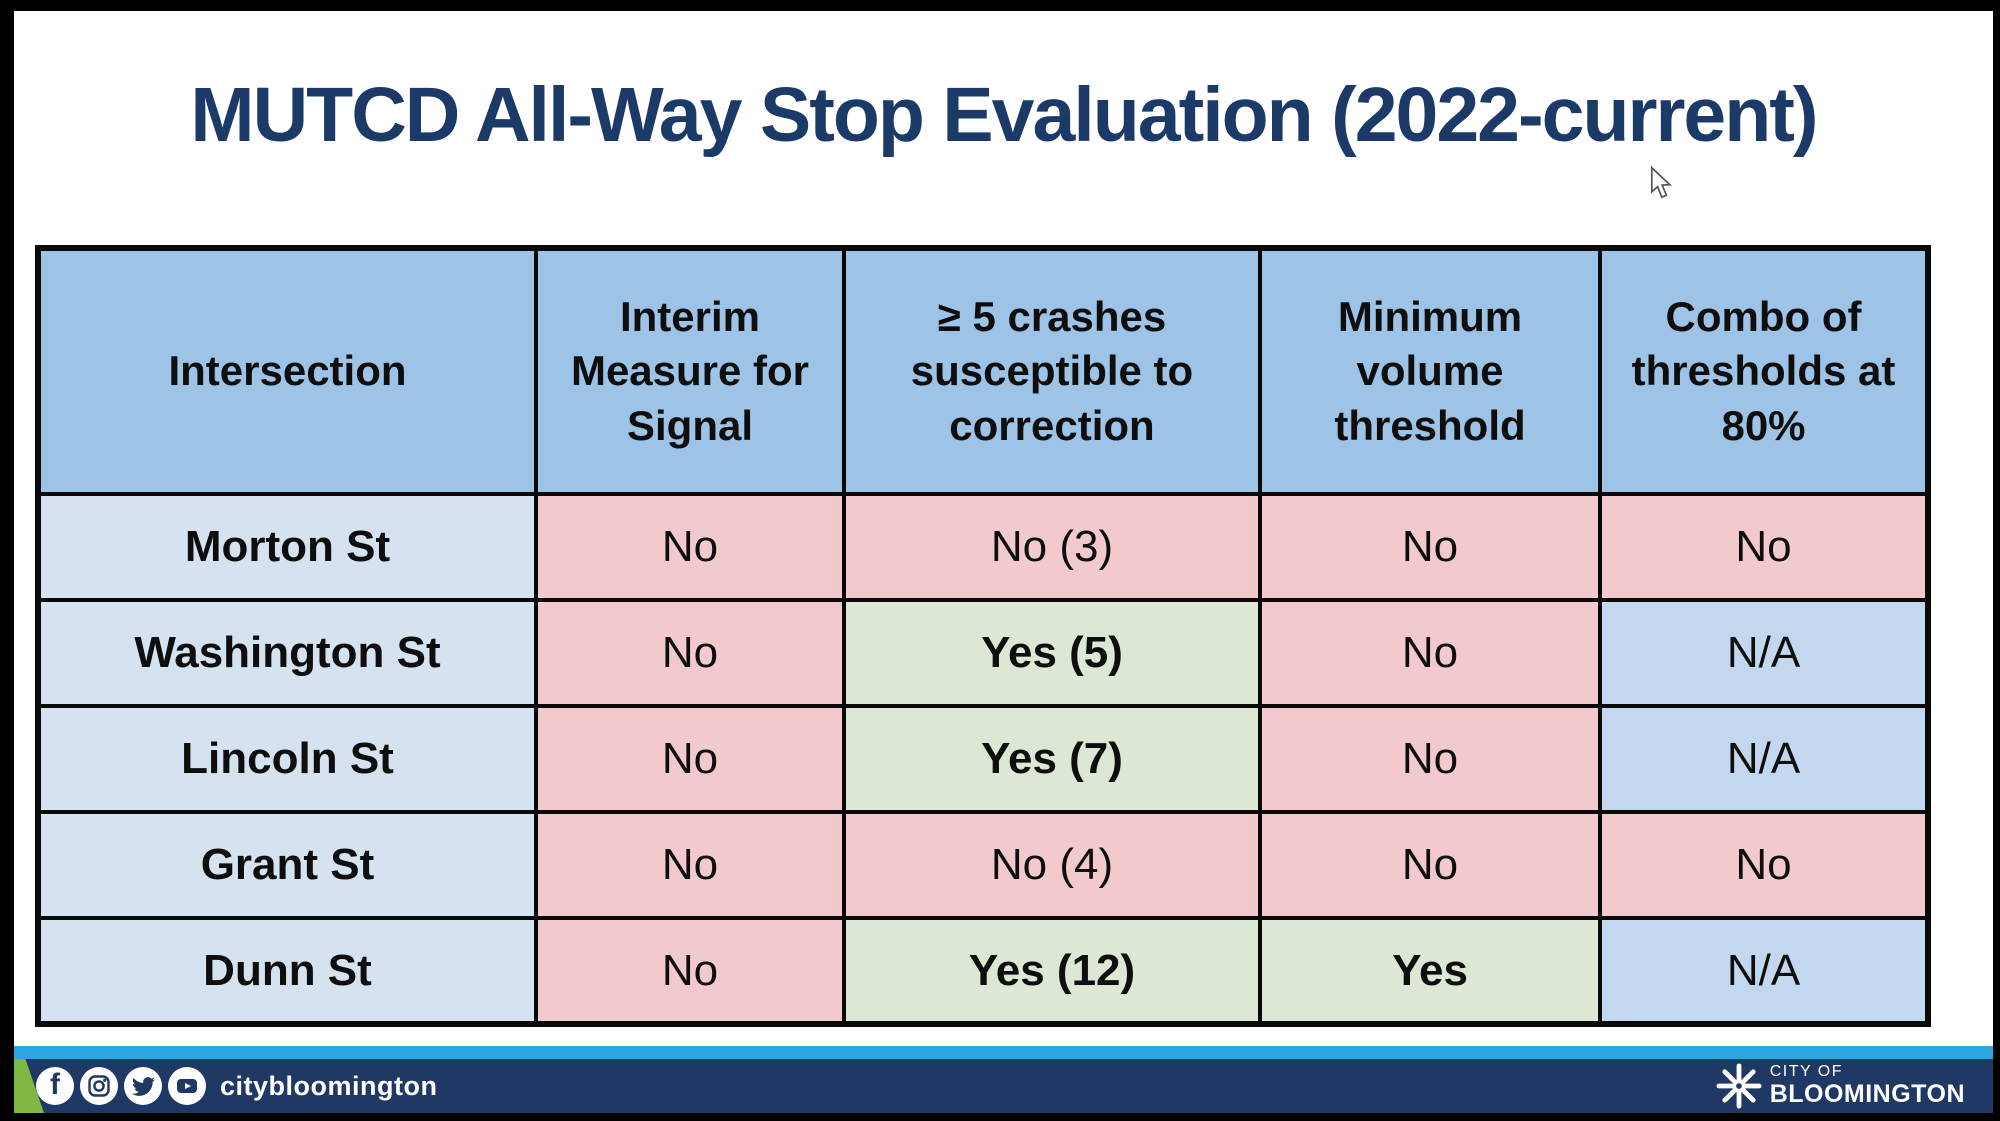  I want to click on instagram-icon, so click(99, 1086).